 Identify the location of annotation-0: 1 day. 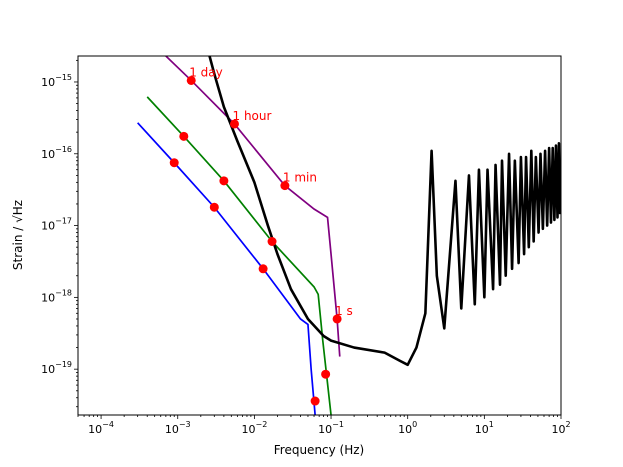
(206, 73).